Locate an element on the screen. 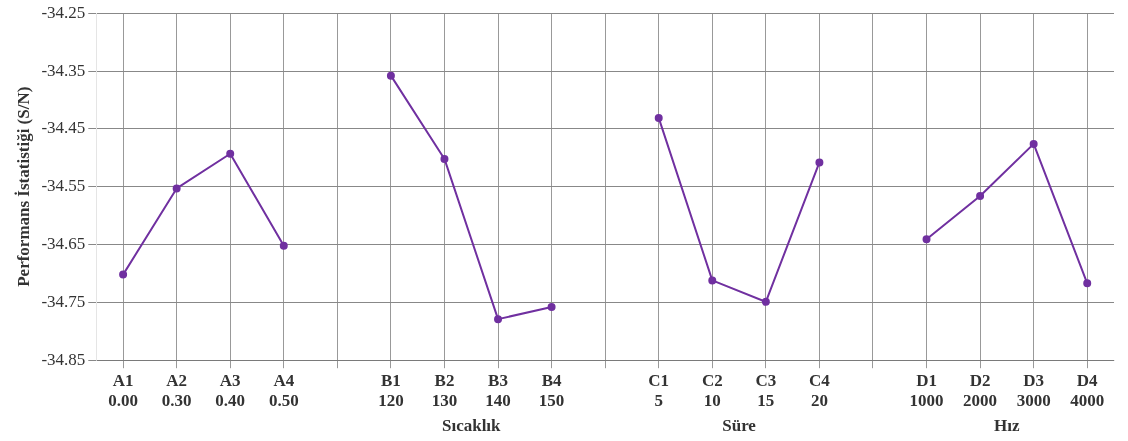 This screenshot has height=441, width=1128. x-tick-label: C2 10 is located at coordinates (712, 390).